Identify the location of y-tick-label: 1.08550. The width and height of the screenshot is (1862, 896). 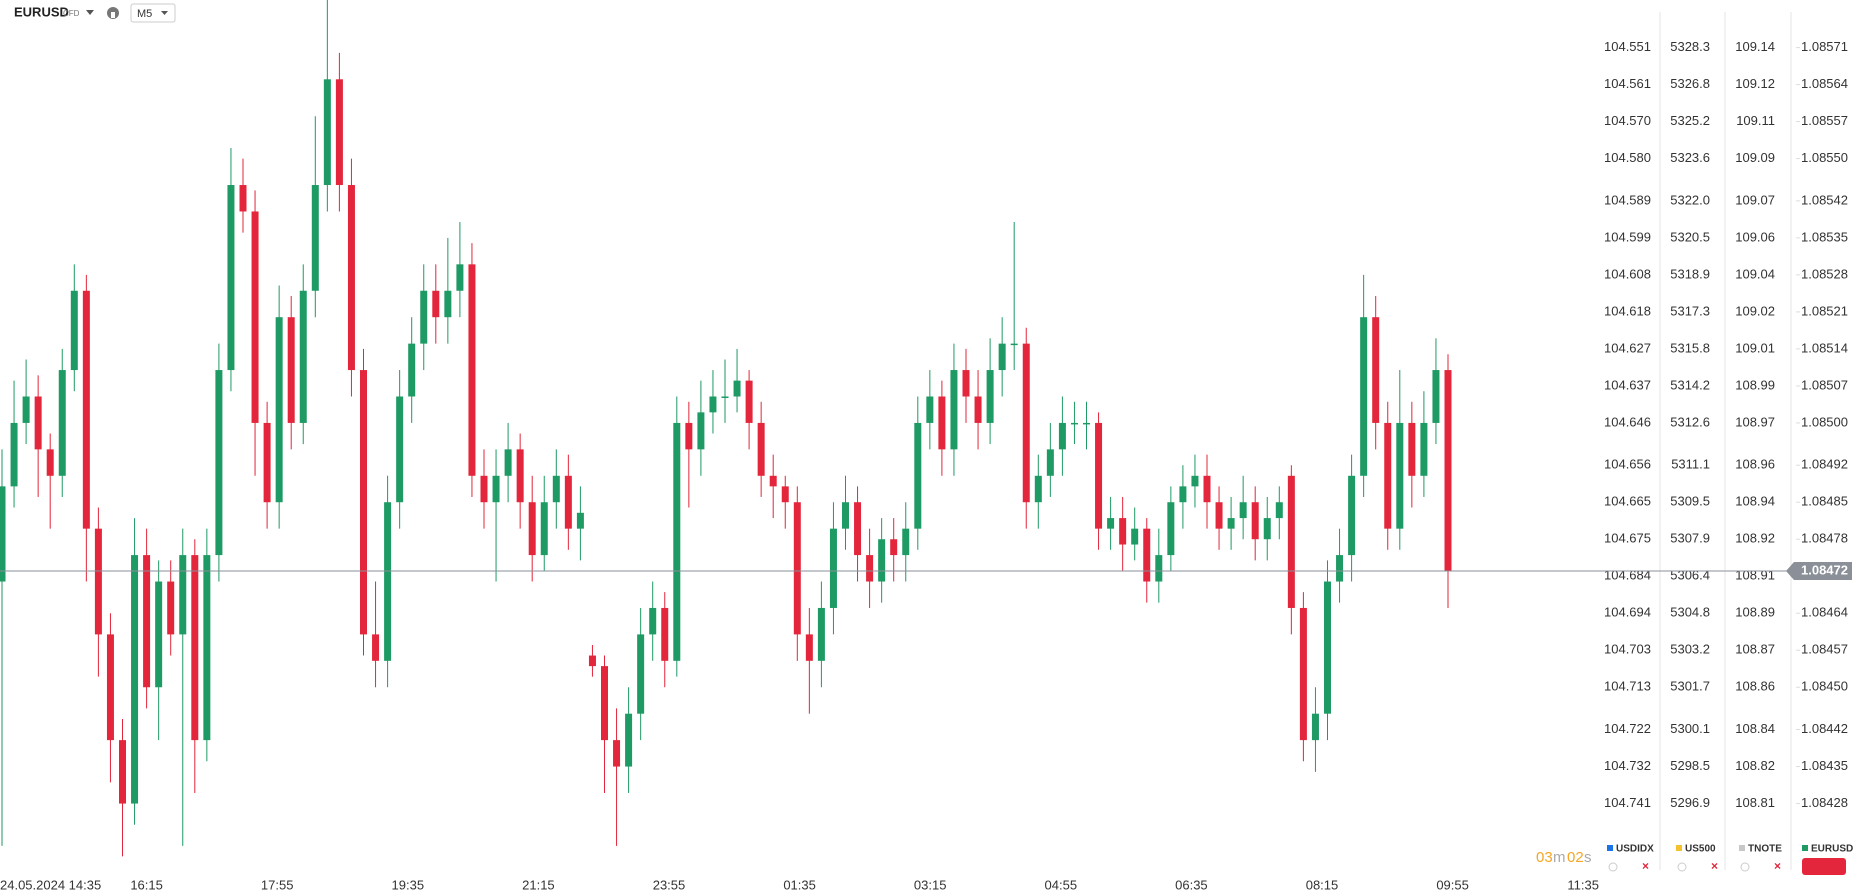
(1824, 157).